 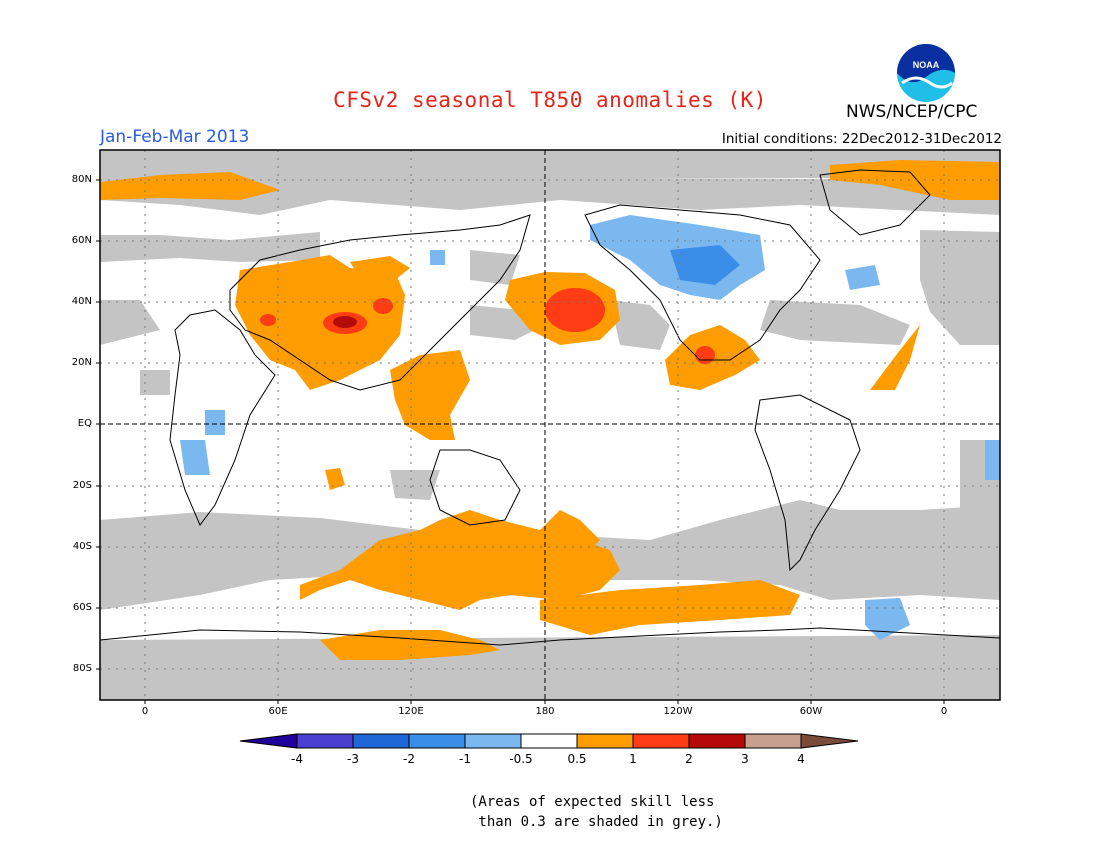 What do you see at coordinates (633, 759) in the screenshot?
I see `colorbar-label: 1` at bounding box center [633, 759].